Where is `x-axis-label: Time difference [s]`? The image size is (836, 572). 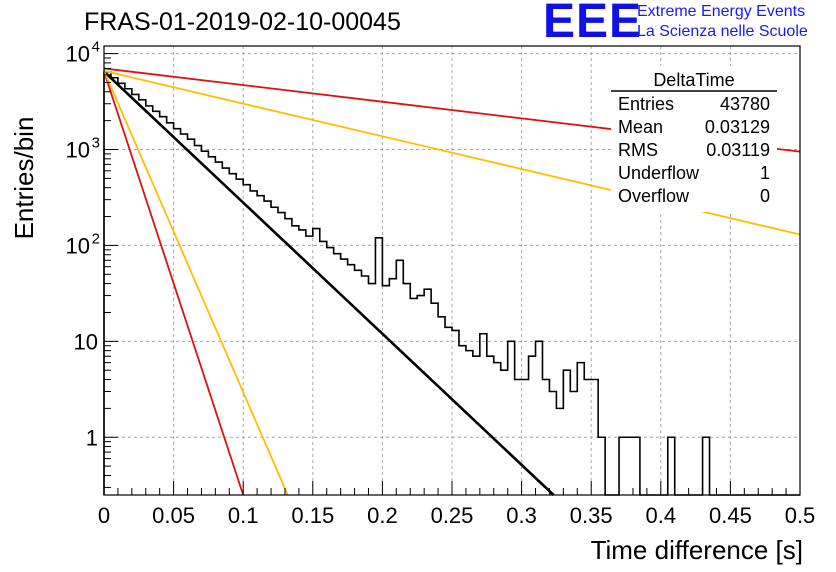 x-axis-label: Time difference [s] is located at coordinates (697, 550).